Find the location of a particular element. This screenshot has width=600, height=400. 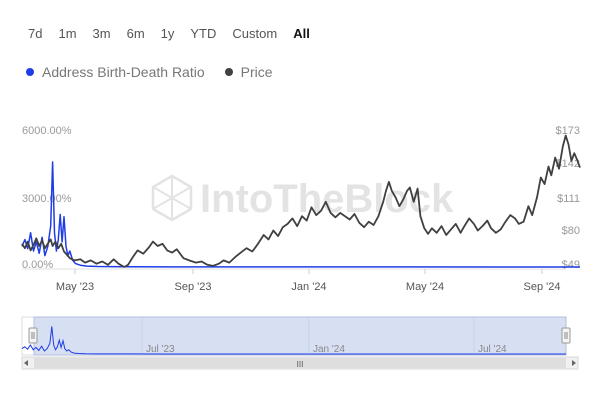

range-1y-button: 1y is located at coordinates (167, 33).